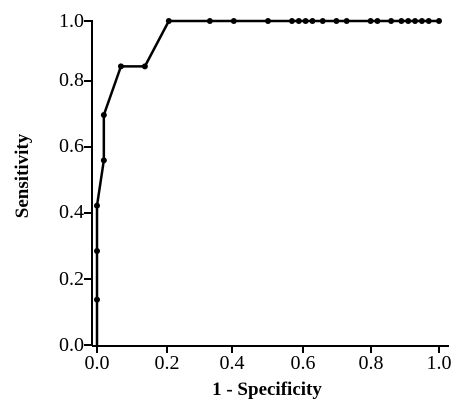 This screenshot has width=460, height=403. What do you see at coordinates (71, 183) in the screenshot?
I see `y-tick-labels: 0.0 0.2 0.4 0.6 0.8 1.0` at bounding box center [71, 183].